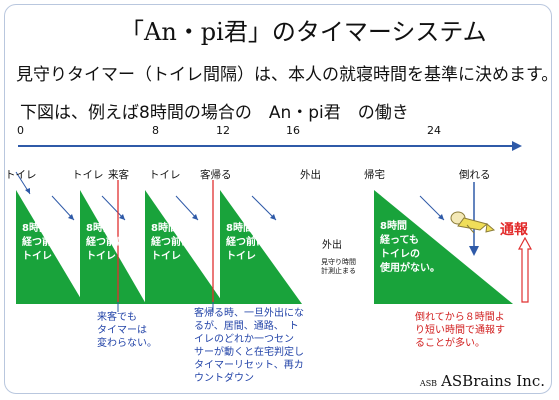 This screenshot has height=400, width=559. I want to click on event-toilet-1: トイレ, so click(21, 175).